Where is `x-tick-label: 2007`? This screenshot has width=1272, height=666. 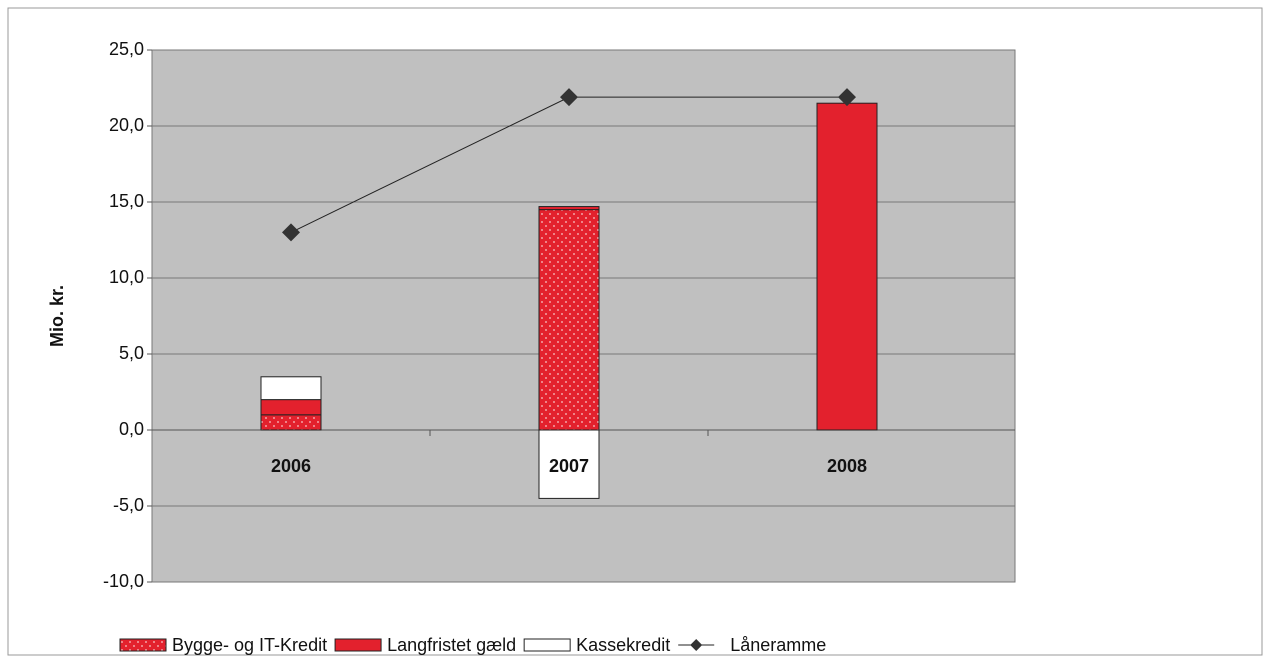
x-tick-label: 2007 is located at coordinates (569, 466).